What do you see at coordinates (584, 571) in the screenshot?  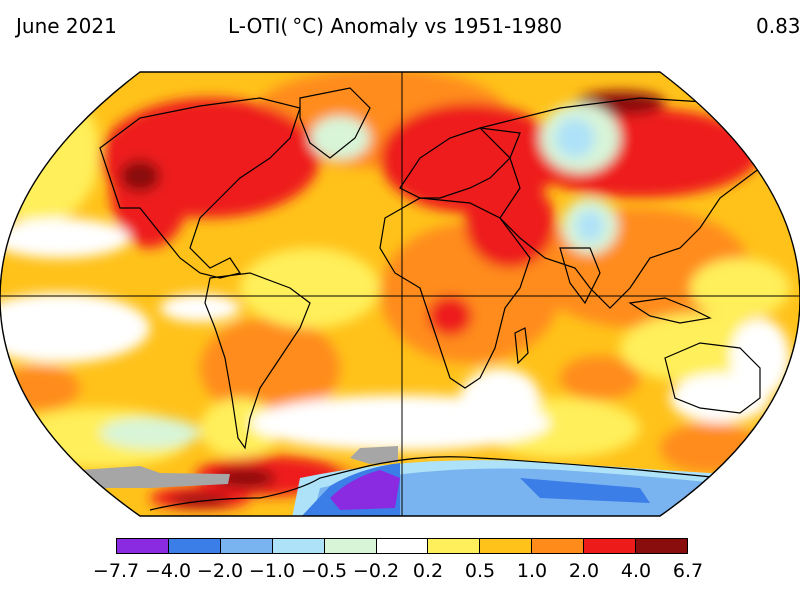 I see `colorbar-tick-label: 2.0` at bounding box center [584, 571].